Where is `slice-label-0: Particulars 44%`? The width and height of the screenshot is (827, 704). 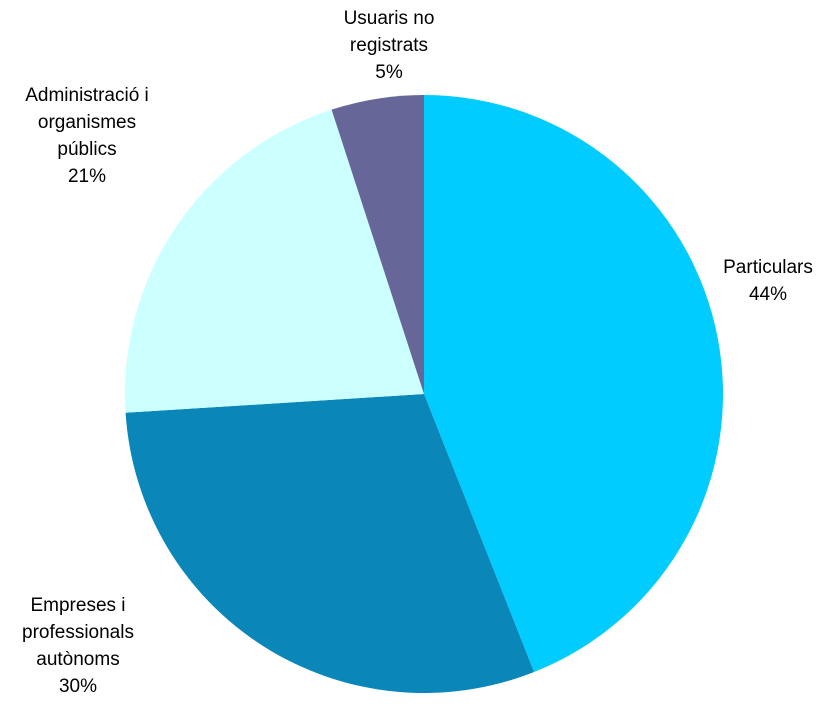
slice-label-0: Particulars 44% is located at coordinates (768, 281).